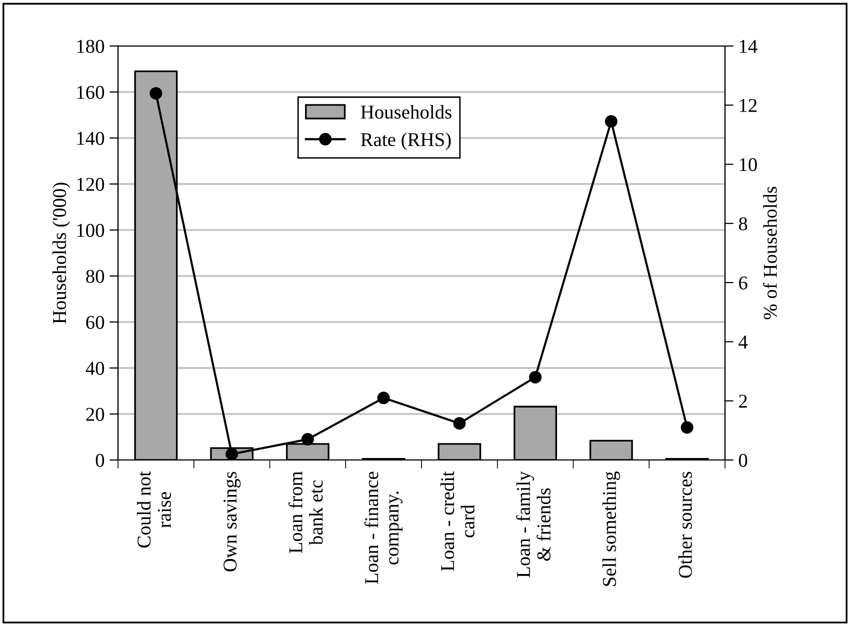 The width and height of the screenshot is (850, 625). What do you see at coordinates (95, 322) in the screenshot?
I see `y-tick-label: 60` at bounding box center [95, 322].